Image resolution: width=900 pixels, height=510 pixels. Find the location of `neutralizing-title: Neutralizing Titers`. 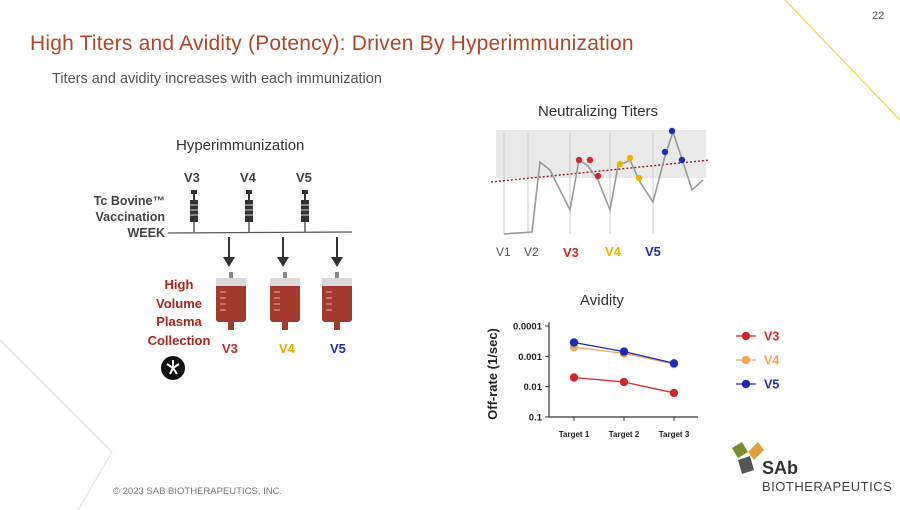

neutralizing-title: Neutralizing Titers is located at coordinates (598, 111).